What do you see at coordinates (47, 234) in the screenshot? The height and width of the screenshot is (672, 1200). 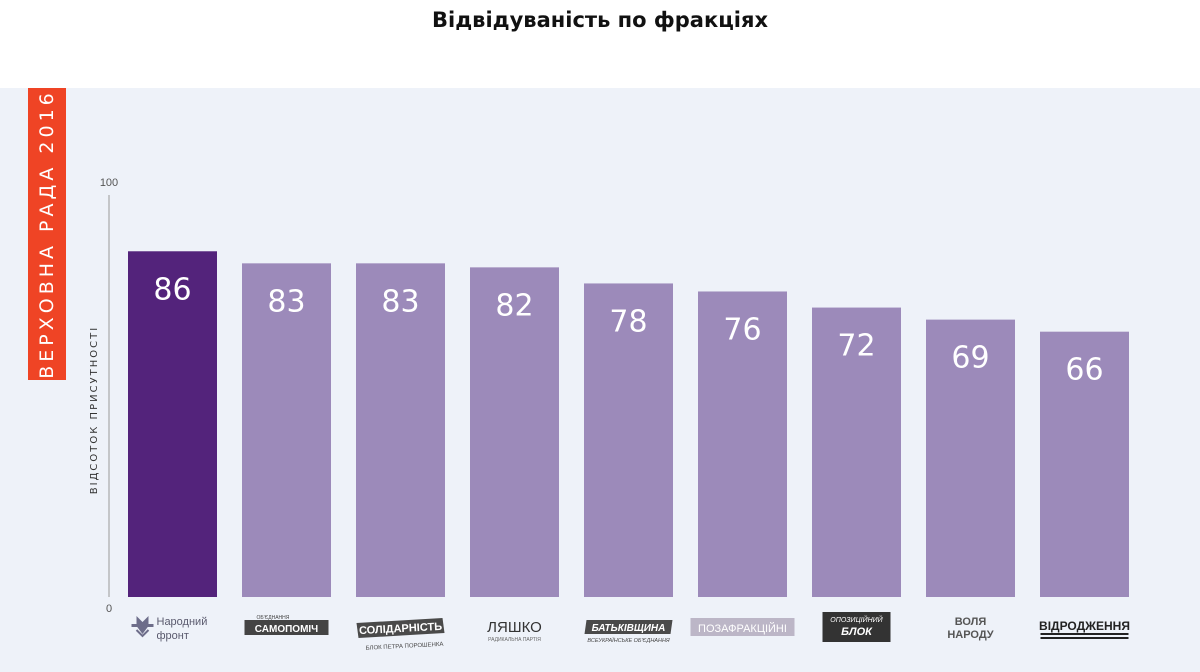 I see `side-banner: Верховна Рада 2016` at bounding box center [47, 234].